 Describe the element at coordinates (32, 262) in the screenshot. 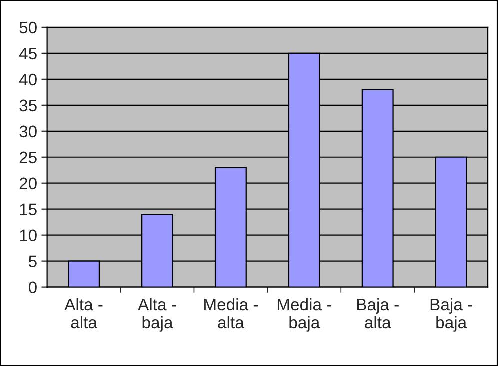

I see `y-tick-label: 5` at that location.